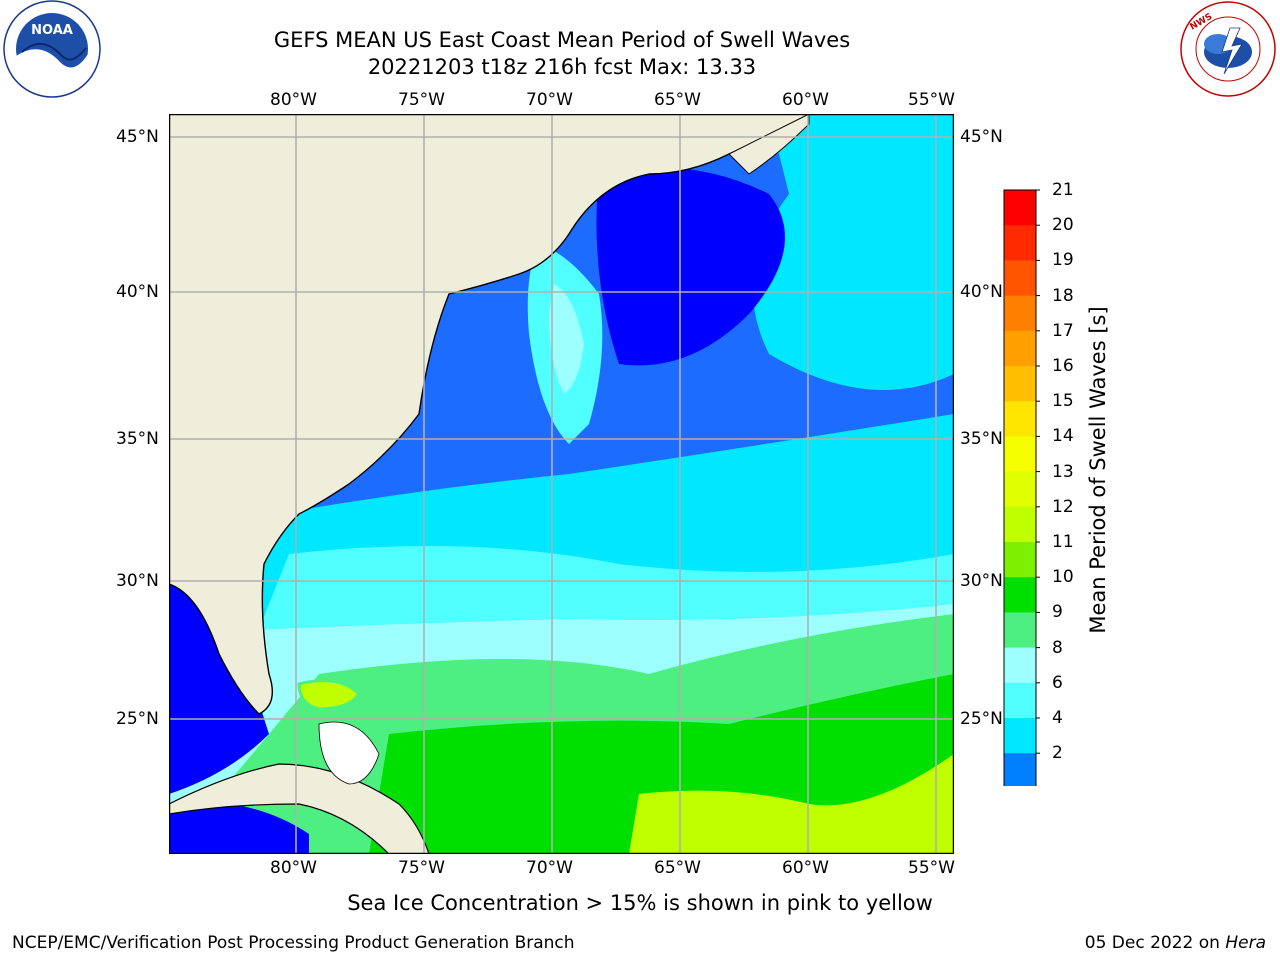 The height and width of the screenshot is (960, 1280). Describe the element at coordinates (805, 100) in the screenshot. I see `lon-label-top-60w: 60°W` at that location.